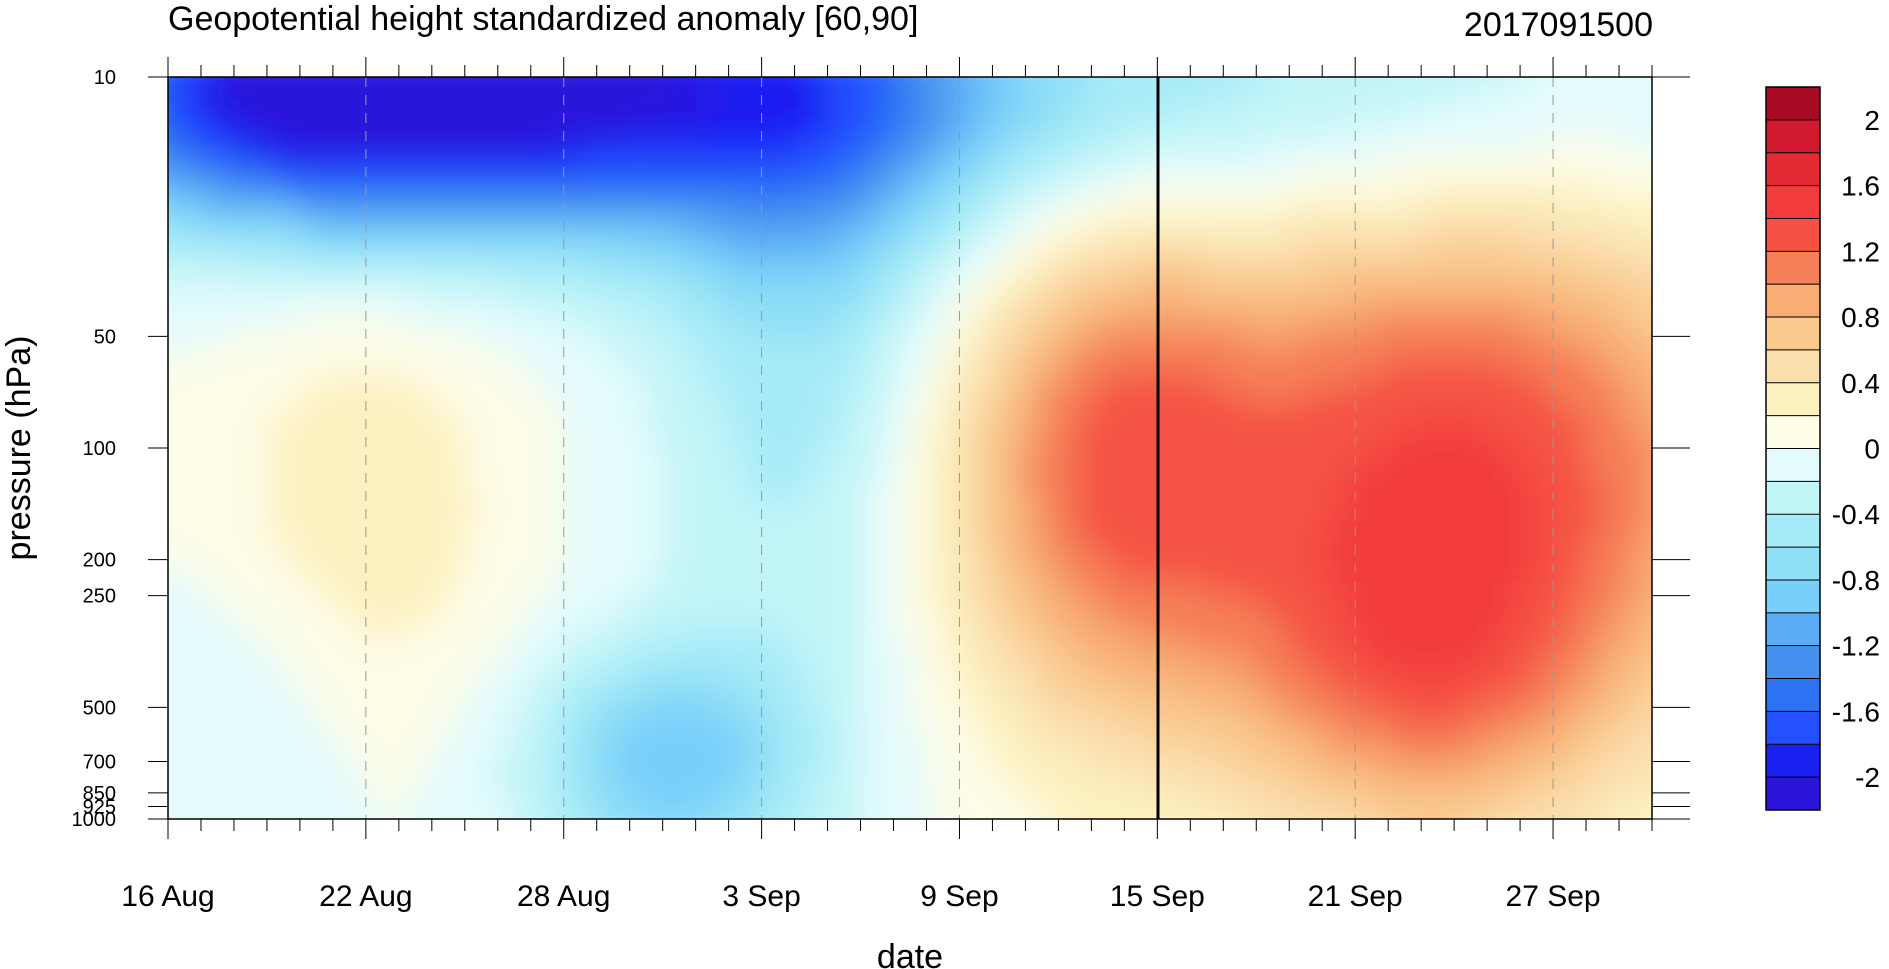  Describe the element at coordinates (99, 794) in the screenshot. I see `y-tick-label: 850` at that location.